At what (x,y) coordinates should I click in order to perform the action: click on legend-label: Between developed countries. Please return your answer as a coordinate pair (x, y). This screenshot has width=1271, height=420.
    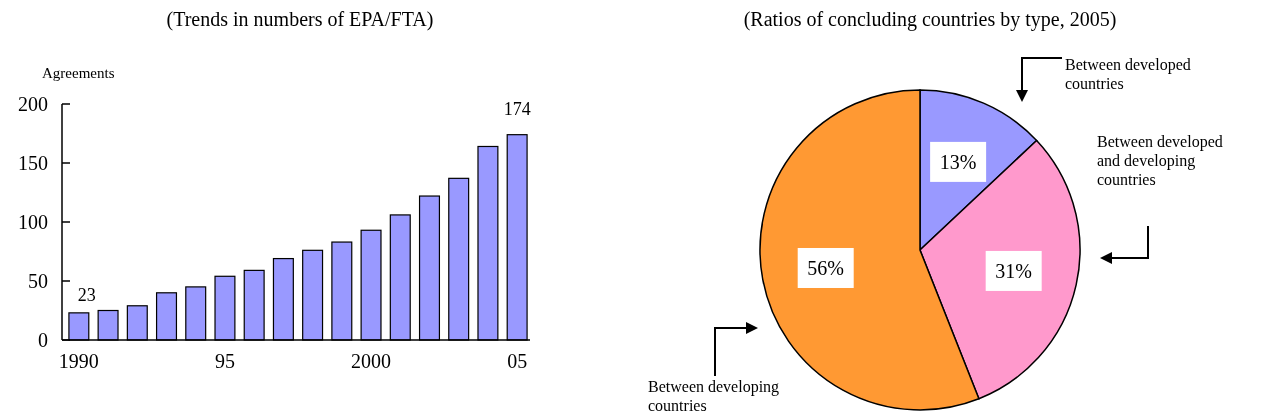
    Looking at the image, I should click on (1128, 74).